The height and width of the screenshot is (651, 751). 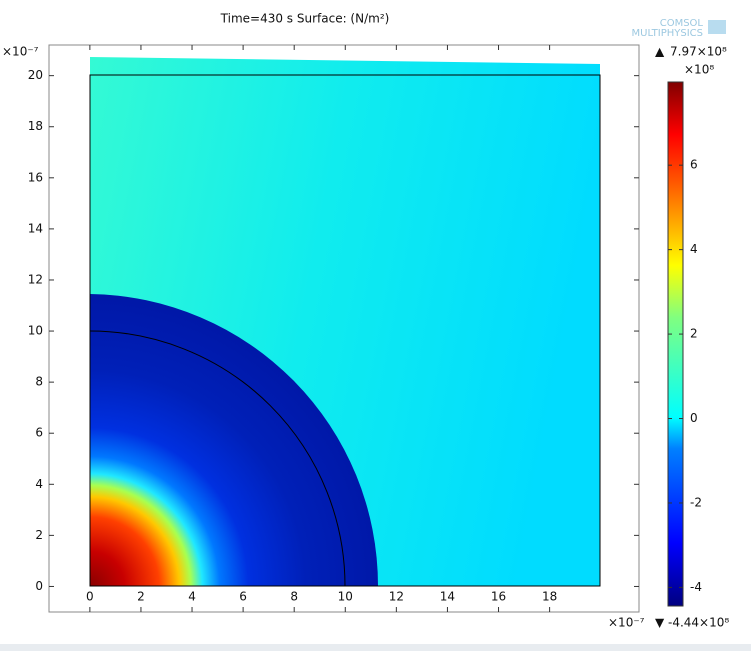 What do you see at coordinates (35, 126) in the screenshot?
I see `y-tick-label: 18` at bounding box center [35, 126].